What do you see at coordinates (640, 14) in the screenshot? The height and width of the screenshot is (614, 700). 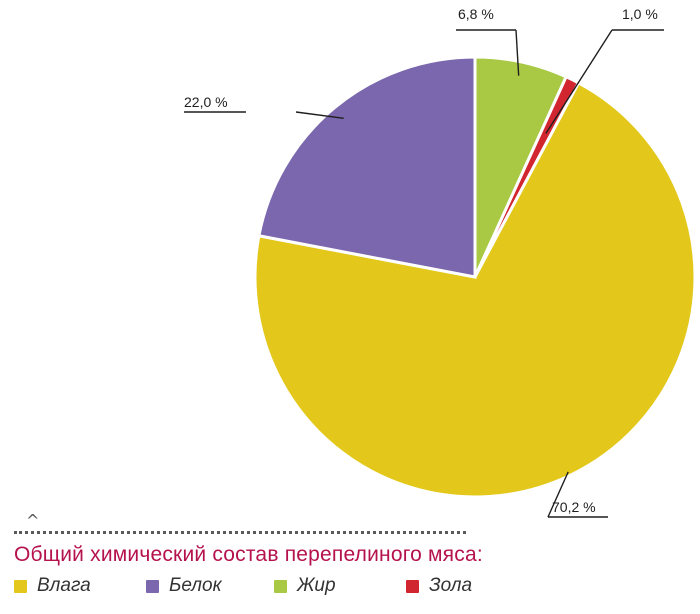 I see `value-label-zola: 1,0 %` at bounding box center [640, 14].